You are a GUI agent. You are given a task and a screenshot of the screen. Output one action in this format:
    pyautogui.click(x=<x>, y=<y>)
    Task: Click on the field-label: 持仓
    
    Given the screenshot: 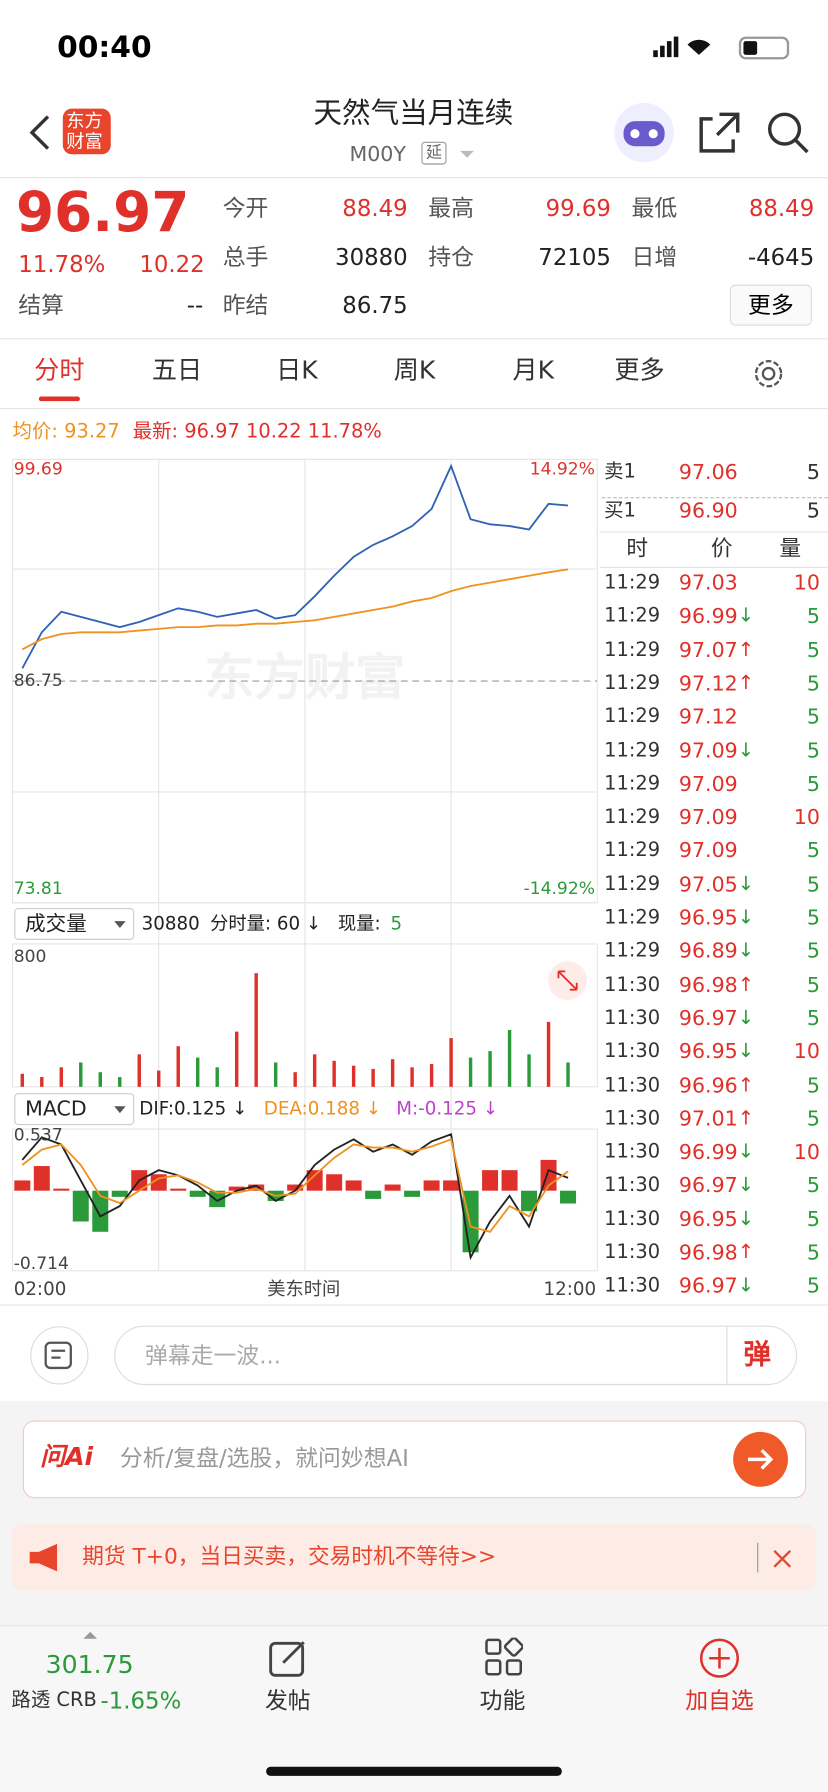 What is the action you would take?
    pyautogui.click(x=451, y=257)
    